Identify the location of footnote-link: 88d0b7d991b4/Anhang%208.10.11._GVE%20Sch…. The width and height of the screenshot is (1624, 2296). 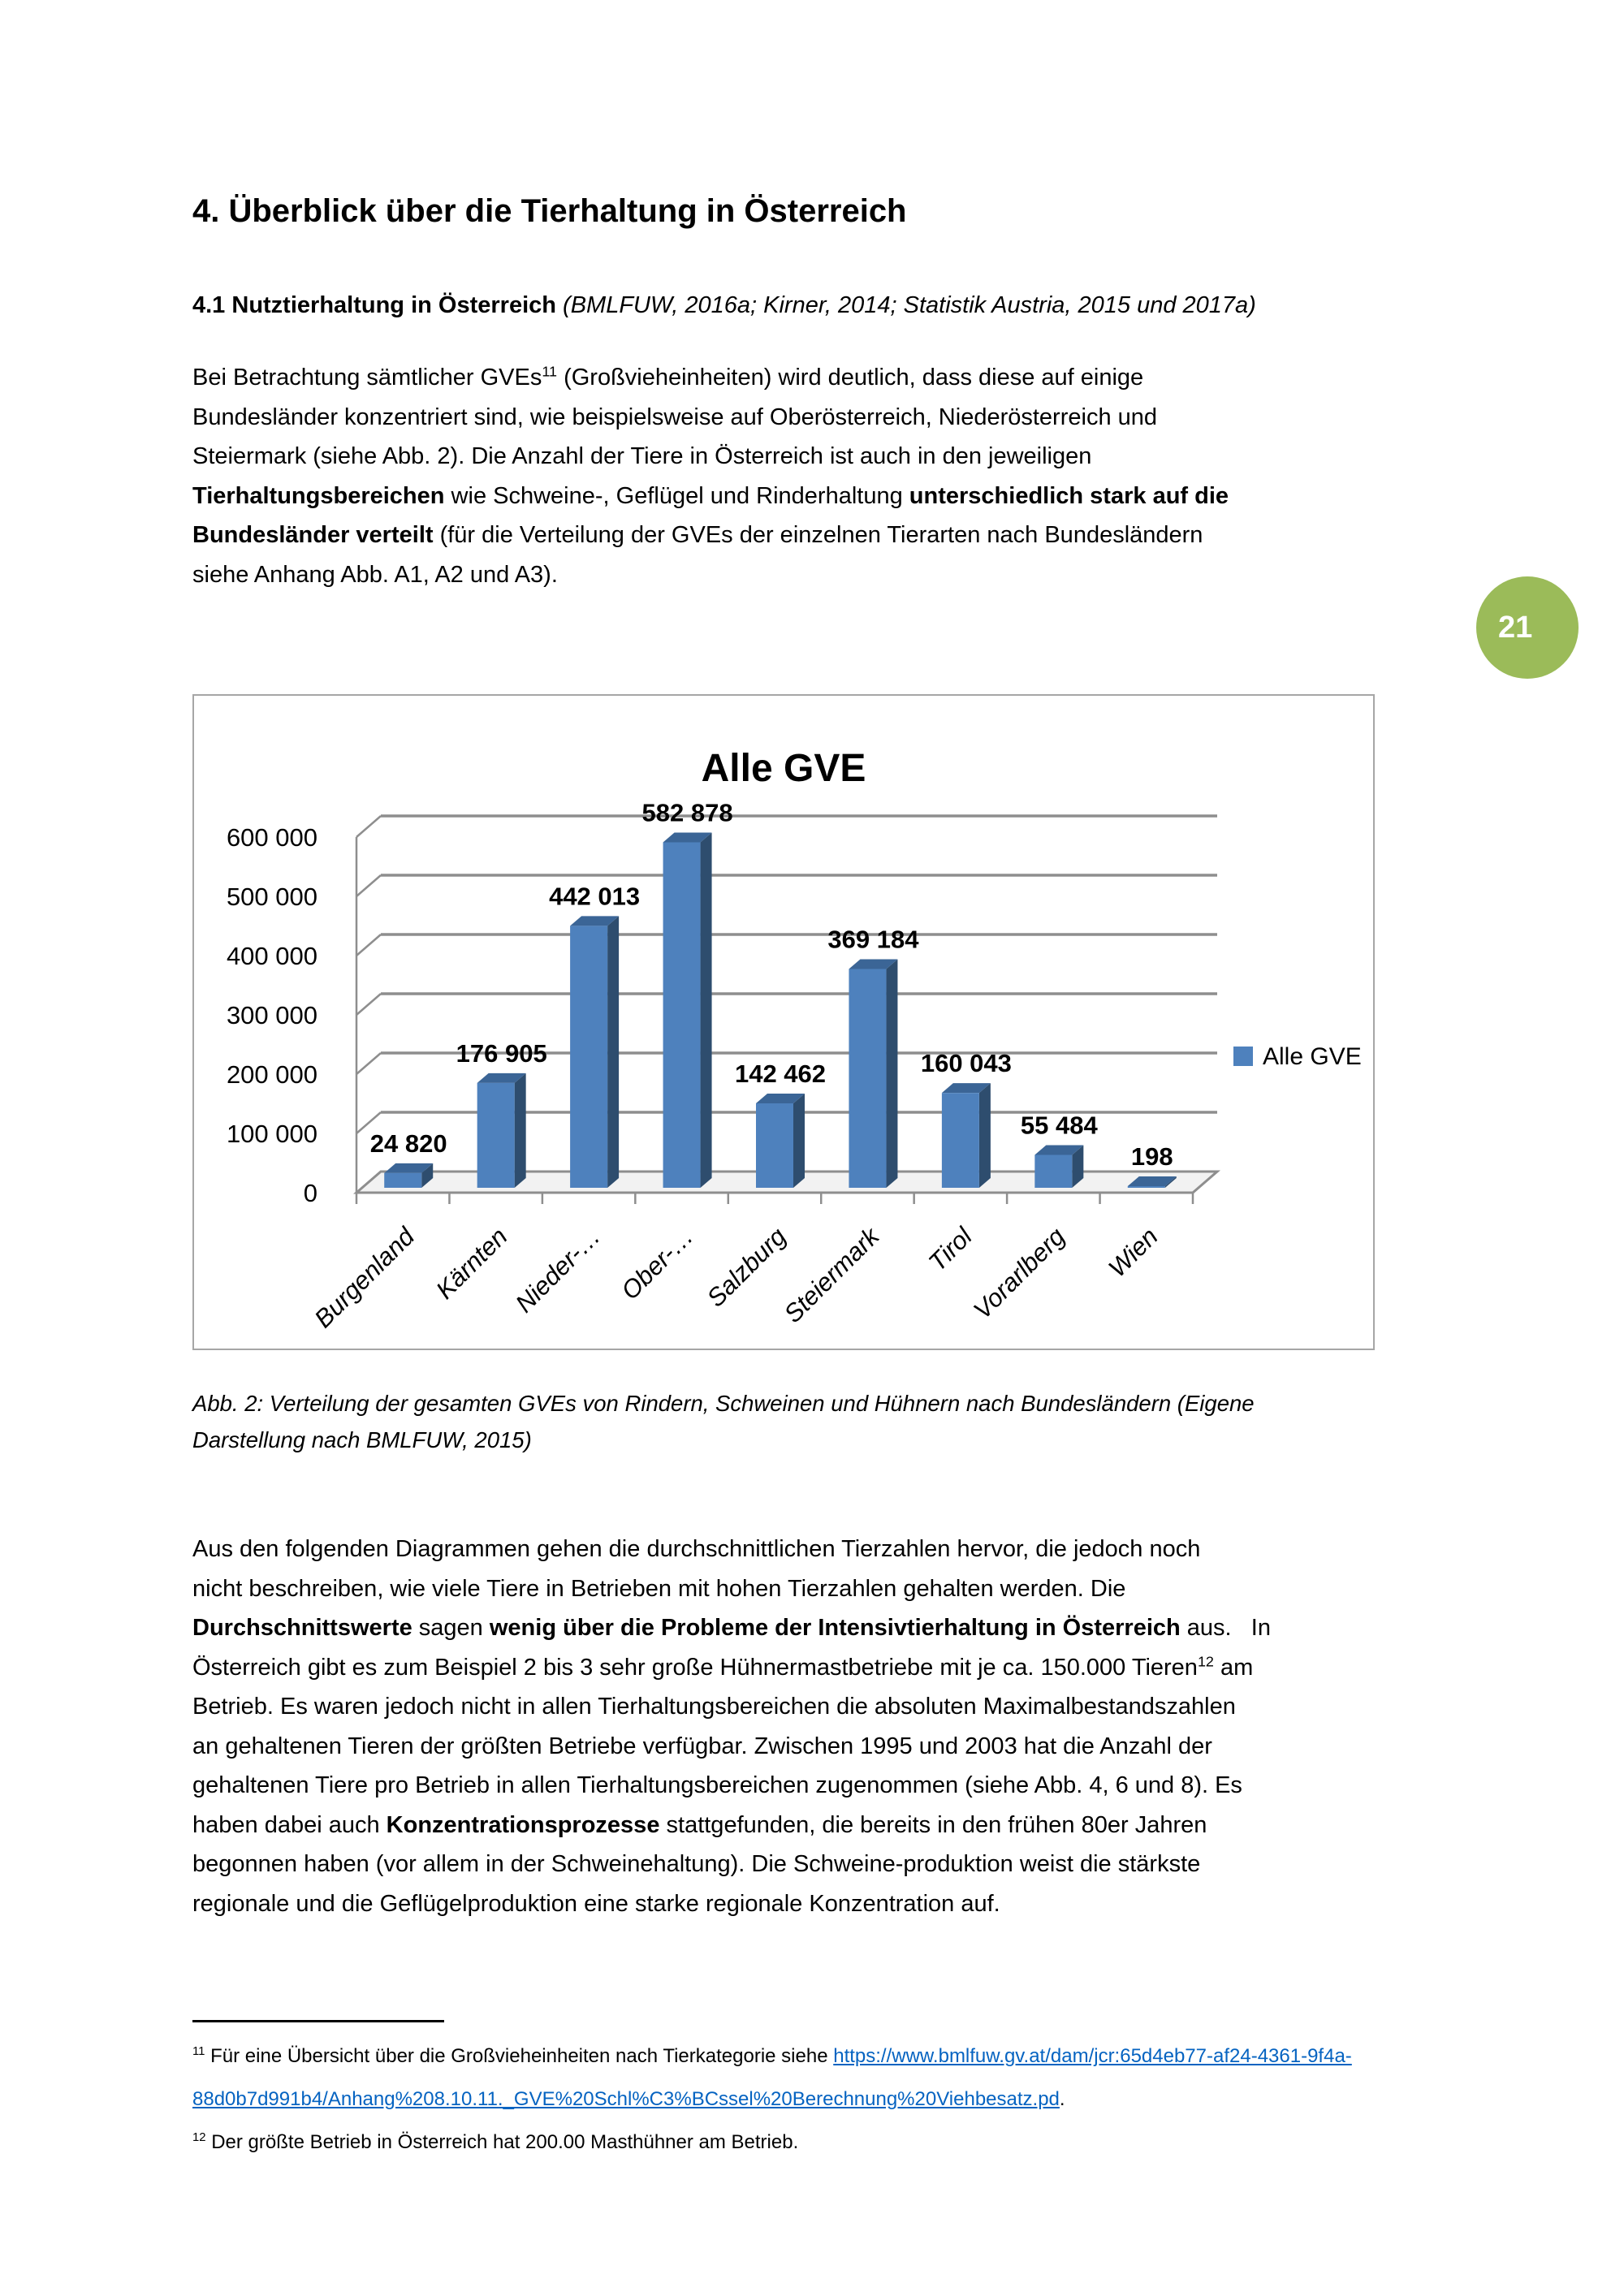
(626, 2099).